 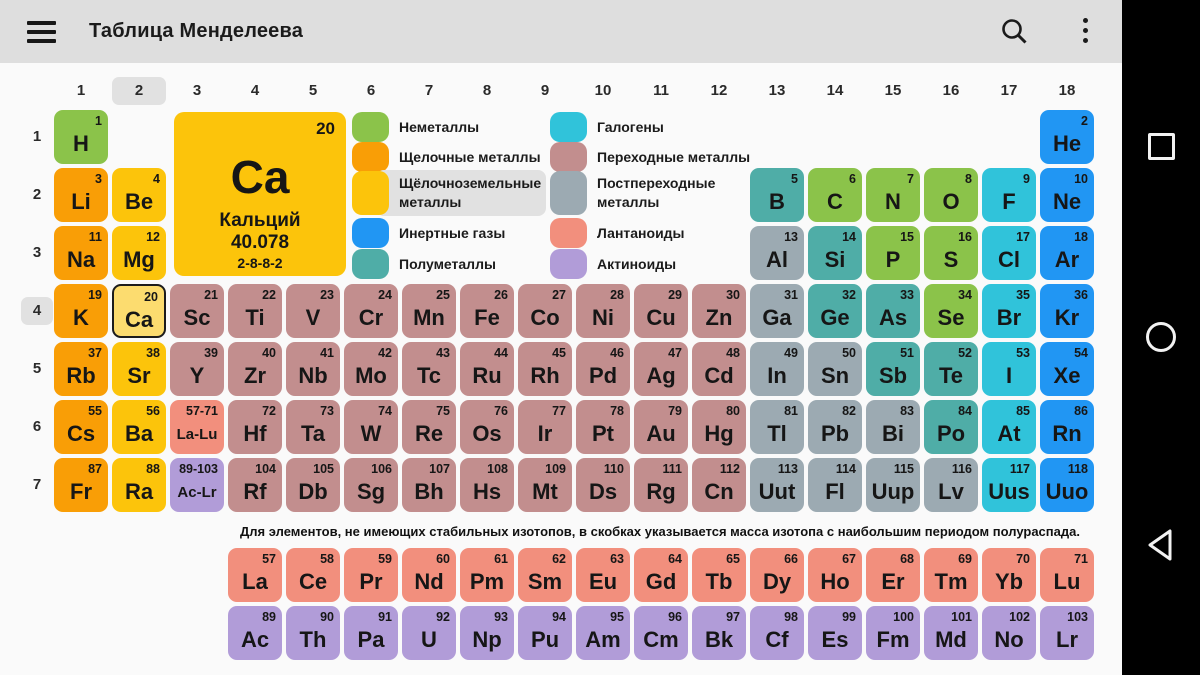 What do you see at coordinates (255, 575) in the screenshot?
I see `element-tile-La: 57 La` at bounding box center [255, 575].